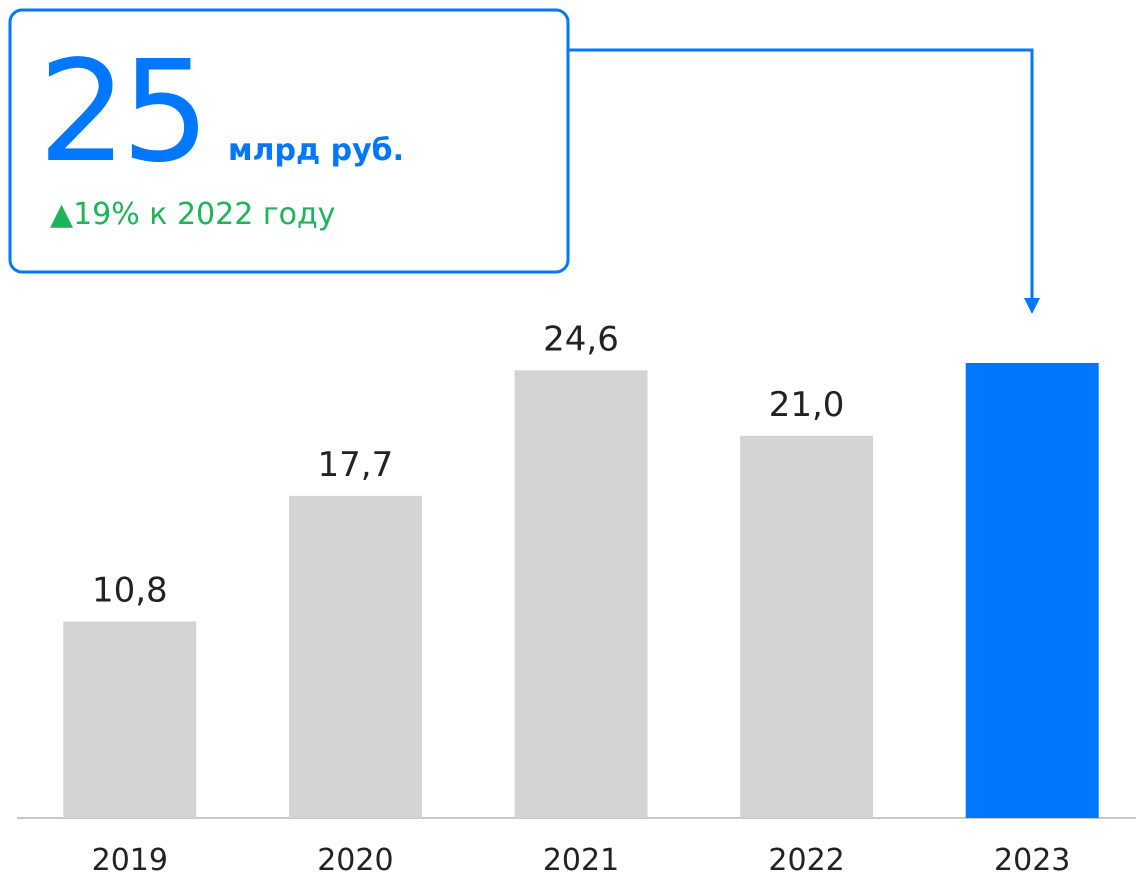 This screenshot has width=1136, height=872. Describe the element at coordinates (581, 339) in the screenshot. I see `data-label: 24,6` at that location.